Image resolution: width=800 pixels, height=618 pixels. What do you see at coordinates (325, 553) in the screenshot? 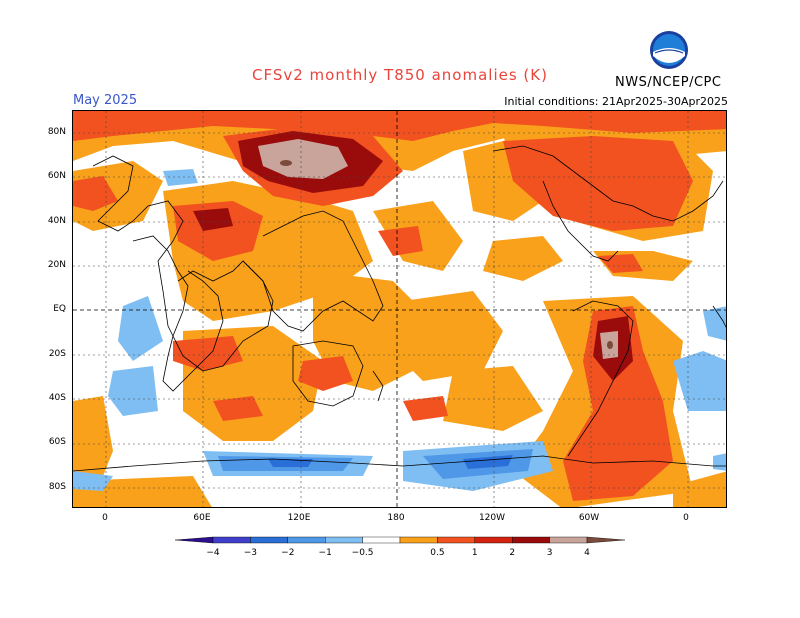
I see `colorbar-label: −1` at bounding box center [325, 553].